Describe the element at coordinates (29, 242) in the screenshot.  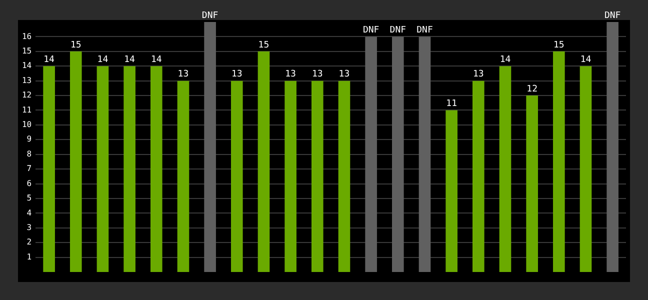
I see `y-tick-label: 2` at that location.